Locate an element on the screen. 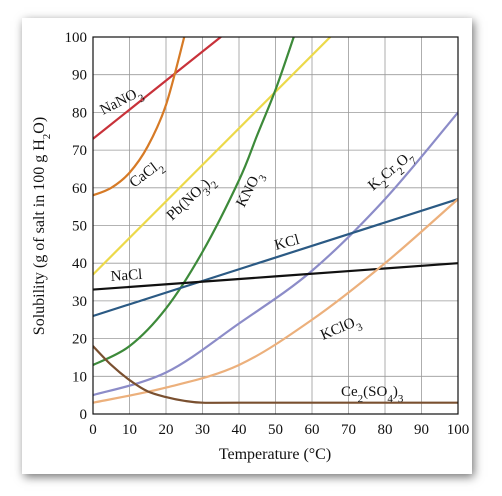 Image resolution: width=502 pixels, height=496 pixels. x-tick-label: 30 is located at coordinates (202, 430).